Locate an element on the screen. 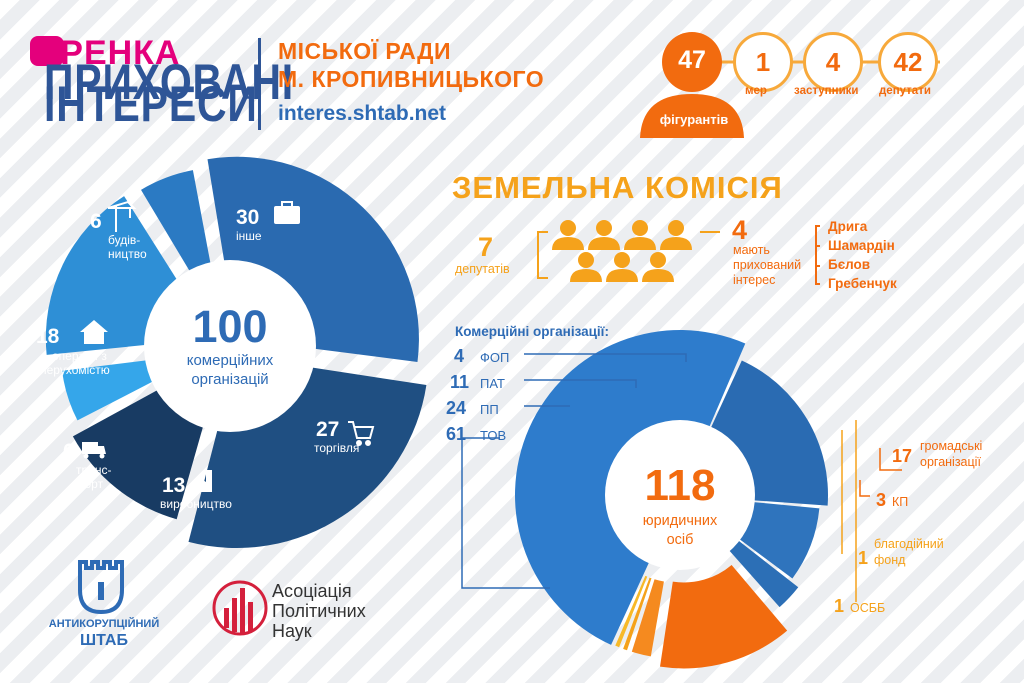  pie2-leader-lines-yellow is located at coordinates (849, 511).